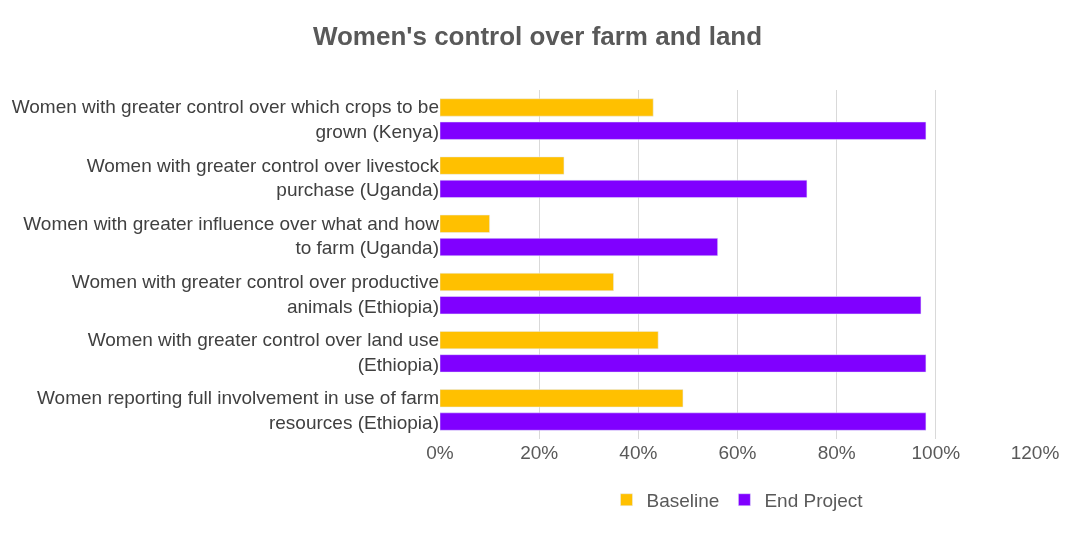  What do you see at coordinates (440, 452) in the screenshot?
I see `x-tick-label: 0%` at bounding box center [440, 452].